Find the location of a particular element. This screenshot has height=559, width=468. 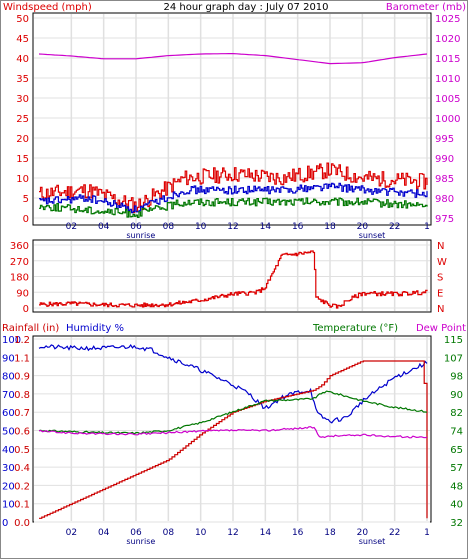

temperature-tick-label: 57 is located at coordinates (456, 468).